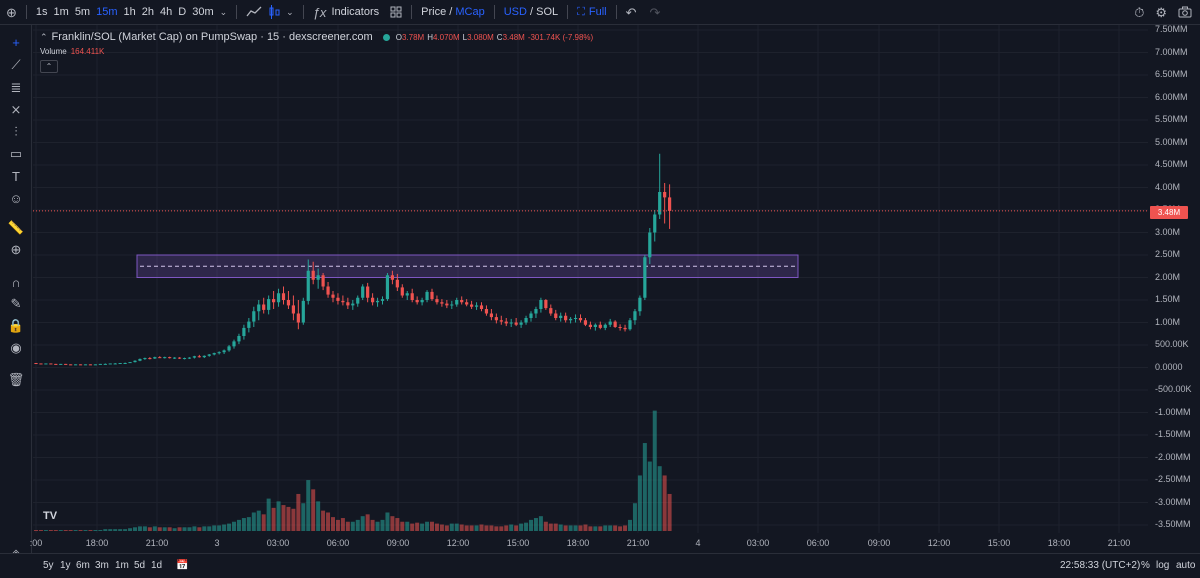  Describe the element at coordinates (102, 565) in the screenshot. I see `range-3m: 3m` at that location.